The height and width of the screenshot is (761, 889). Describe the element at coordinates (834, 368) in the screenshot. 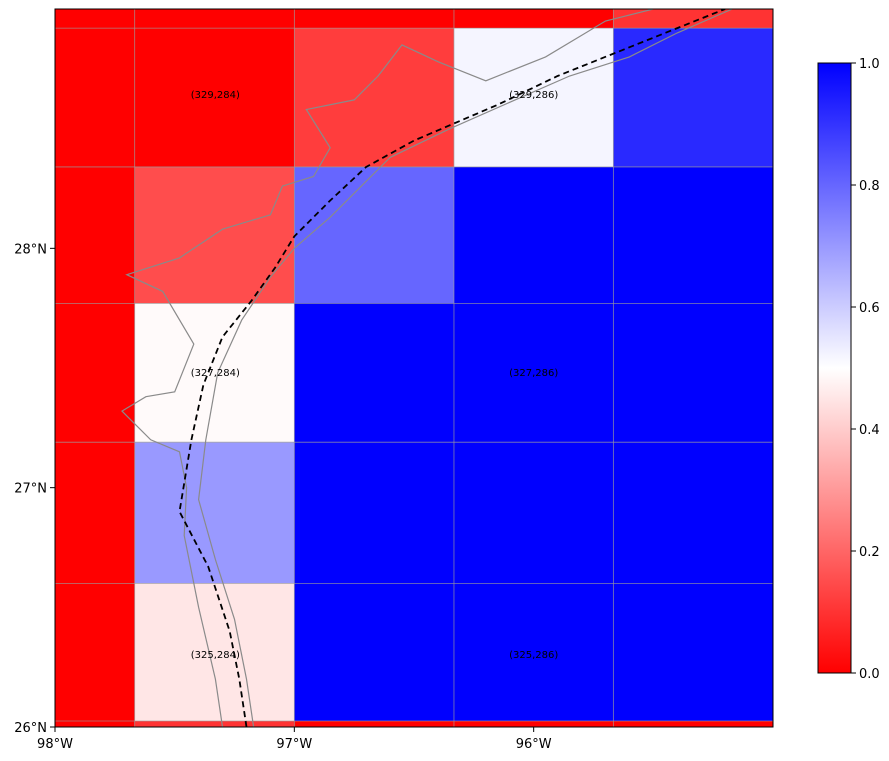

I see `colorbar-gradient` at that location.